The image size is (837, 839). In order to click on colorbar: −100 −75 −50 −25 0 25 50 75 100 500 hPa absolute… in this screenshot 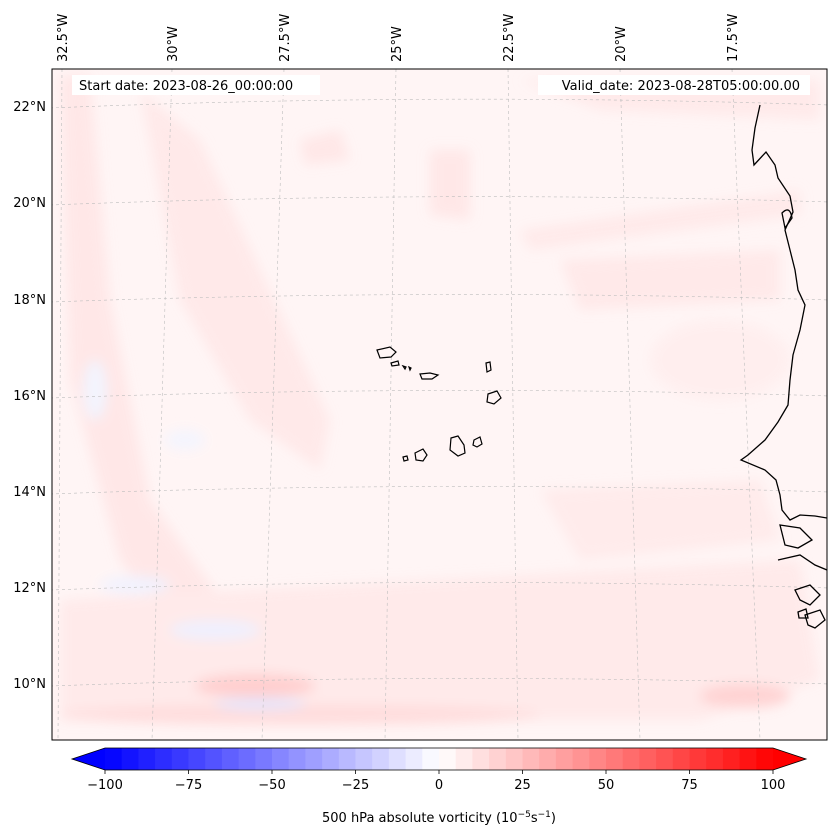, I will do `click(439, 786)`.